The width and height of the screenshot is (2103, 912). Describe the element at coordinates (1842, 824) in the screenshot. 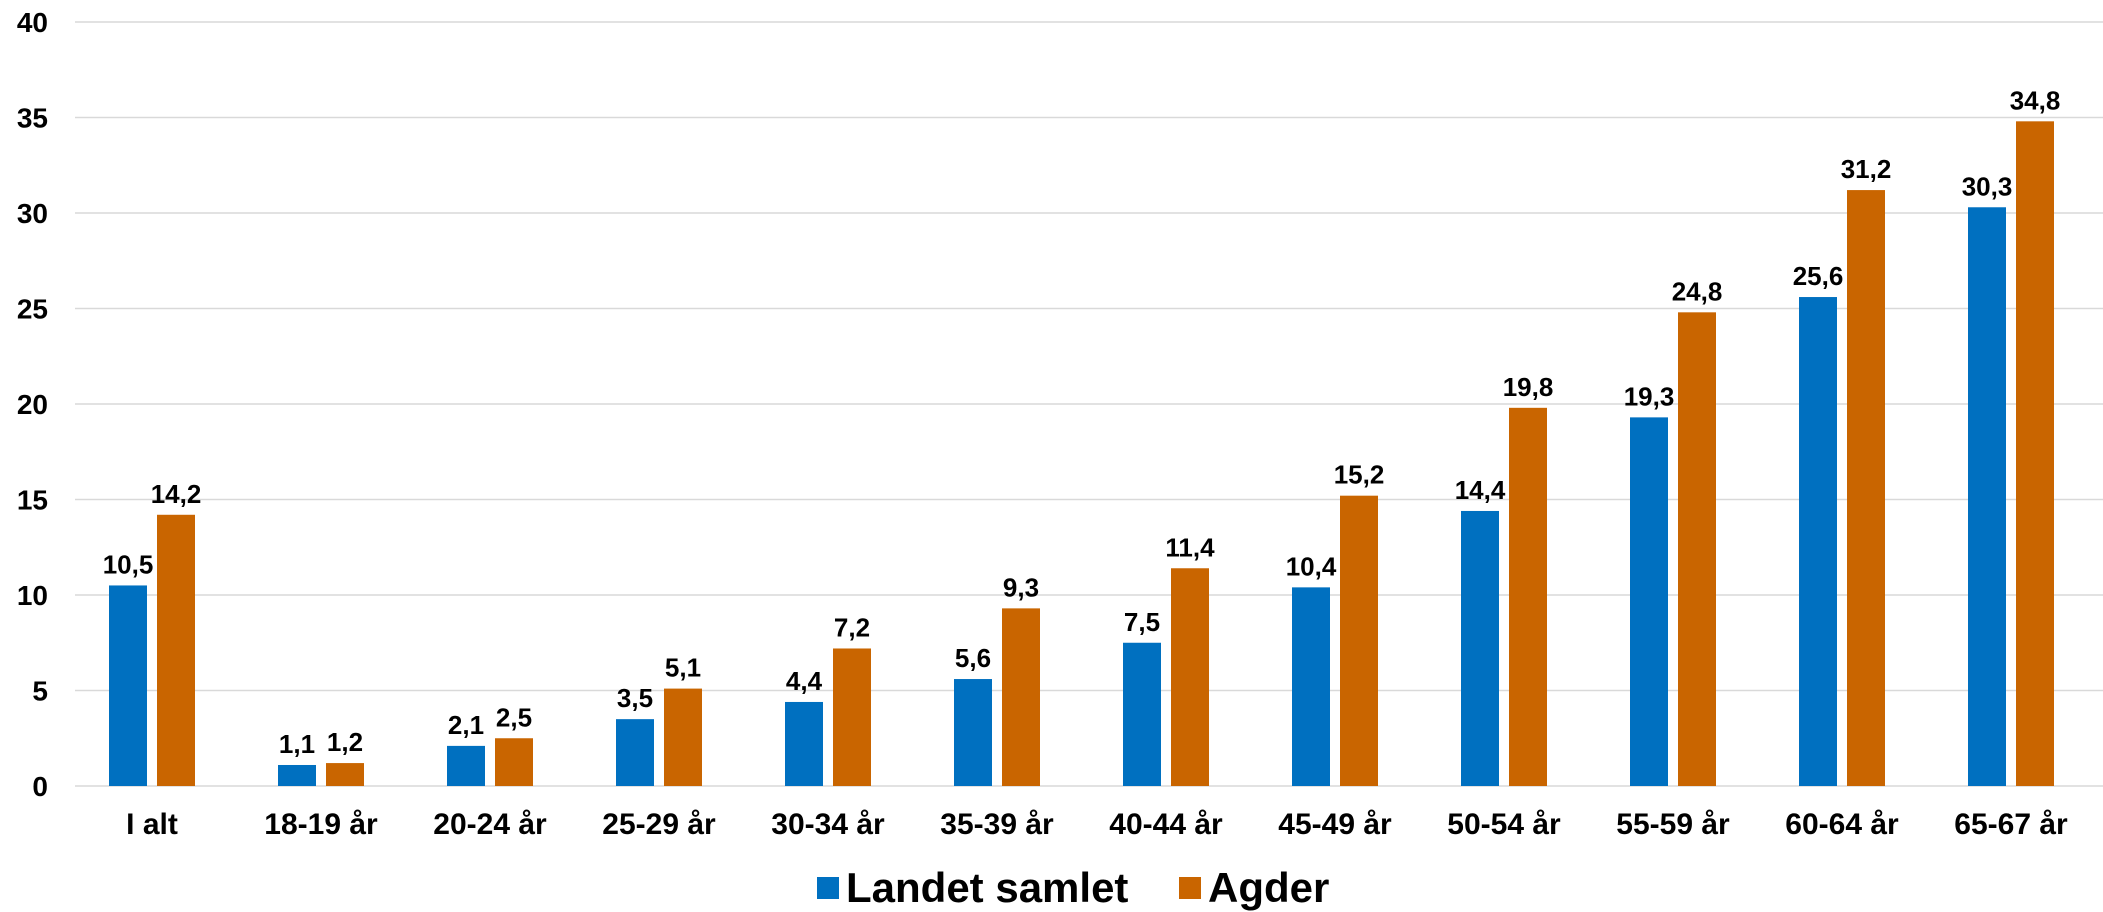

I see `x-category-label: 60-64 år` at that location.